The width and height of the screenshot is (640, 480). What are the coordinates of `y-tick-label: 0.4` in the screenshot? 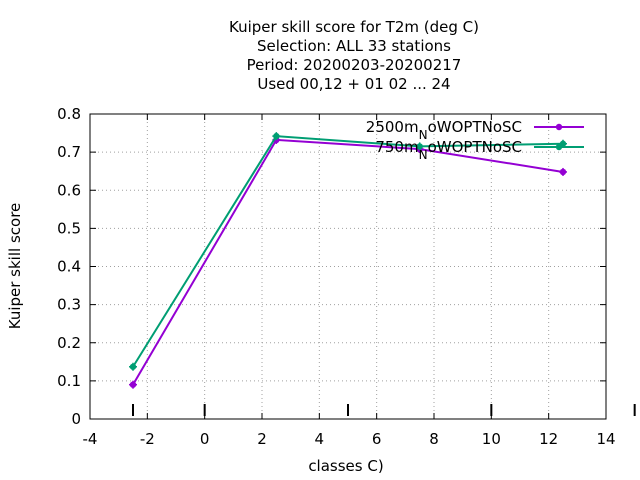 It's located at (69, 267).